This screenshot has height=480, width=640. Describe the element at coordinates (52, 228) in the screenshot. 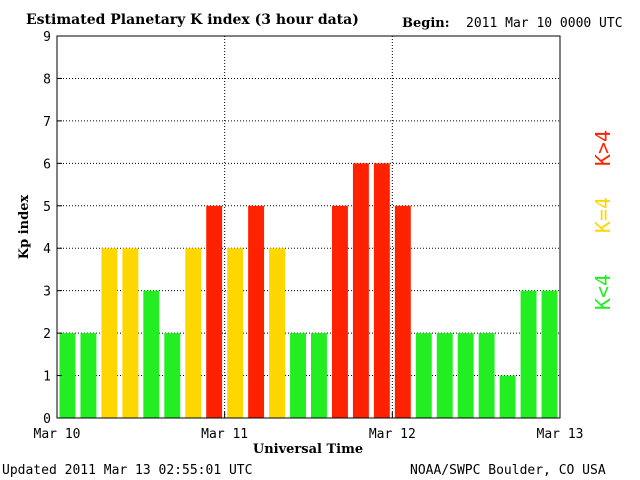

I see `y-axis-ticks: 0 1 2 3 4 5 6 7 8 9` at that location.